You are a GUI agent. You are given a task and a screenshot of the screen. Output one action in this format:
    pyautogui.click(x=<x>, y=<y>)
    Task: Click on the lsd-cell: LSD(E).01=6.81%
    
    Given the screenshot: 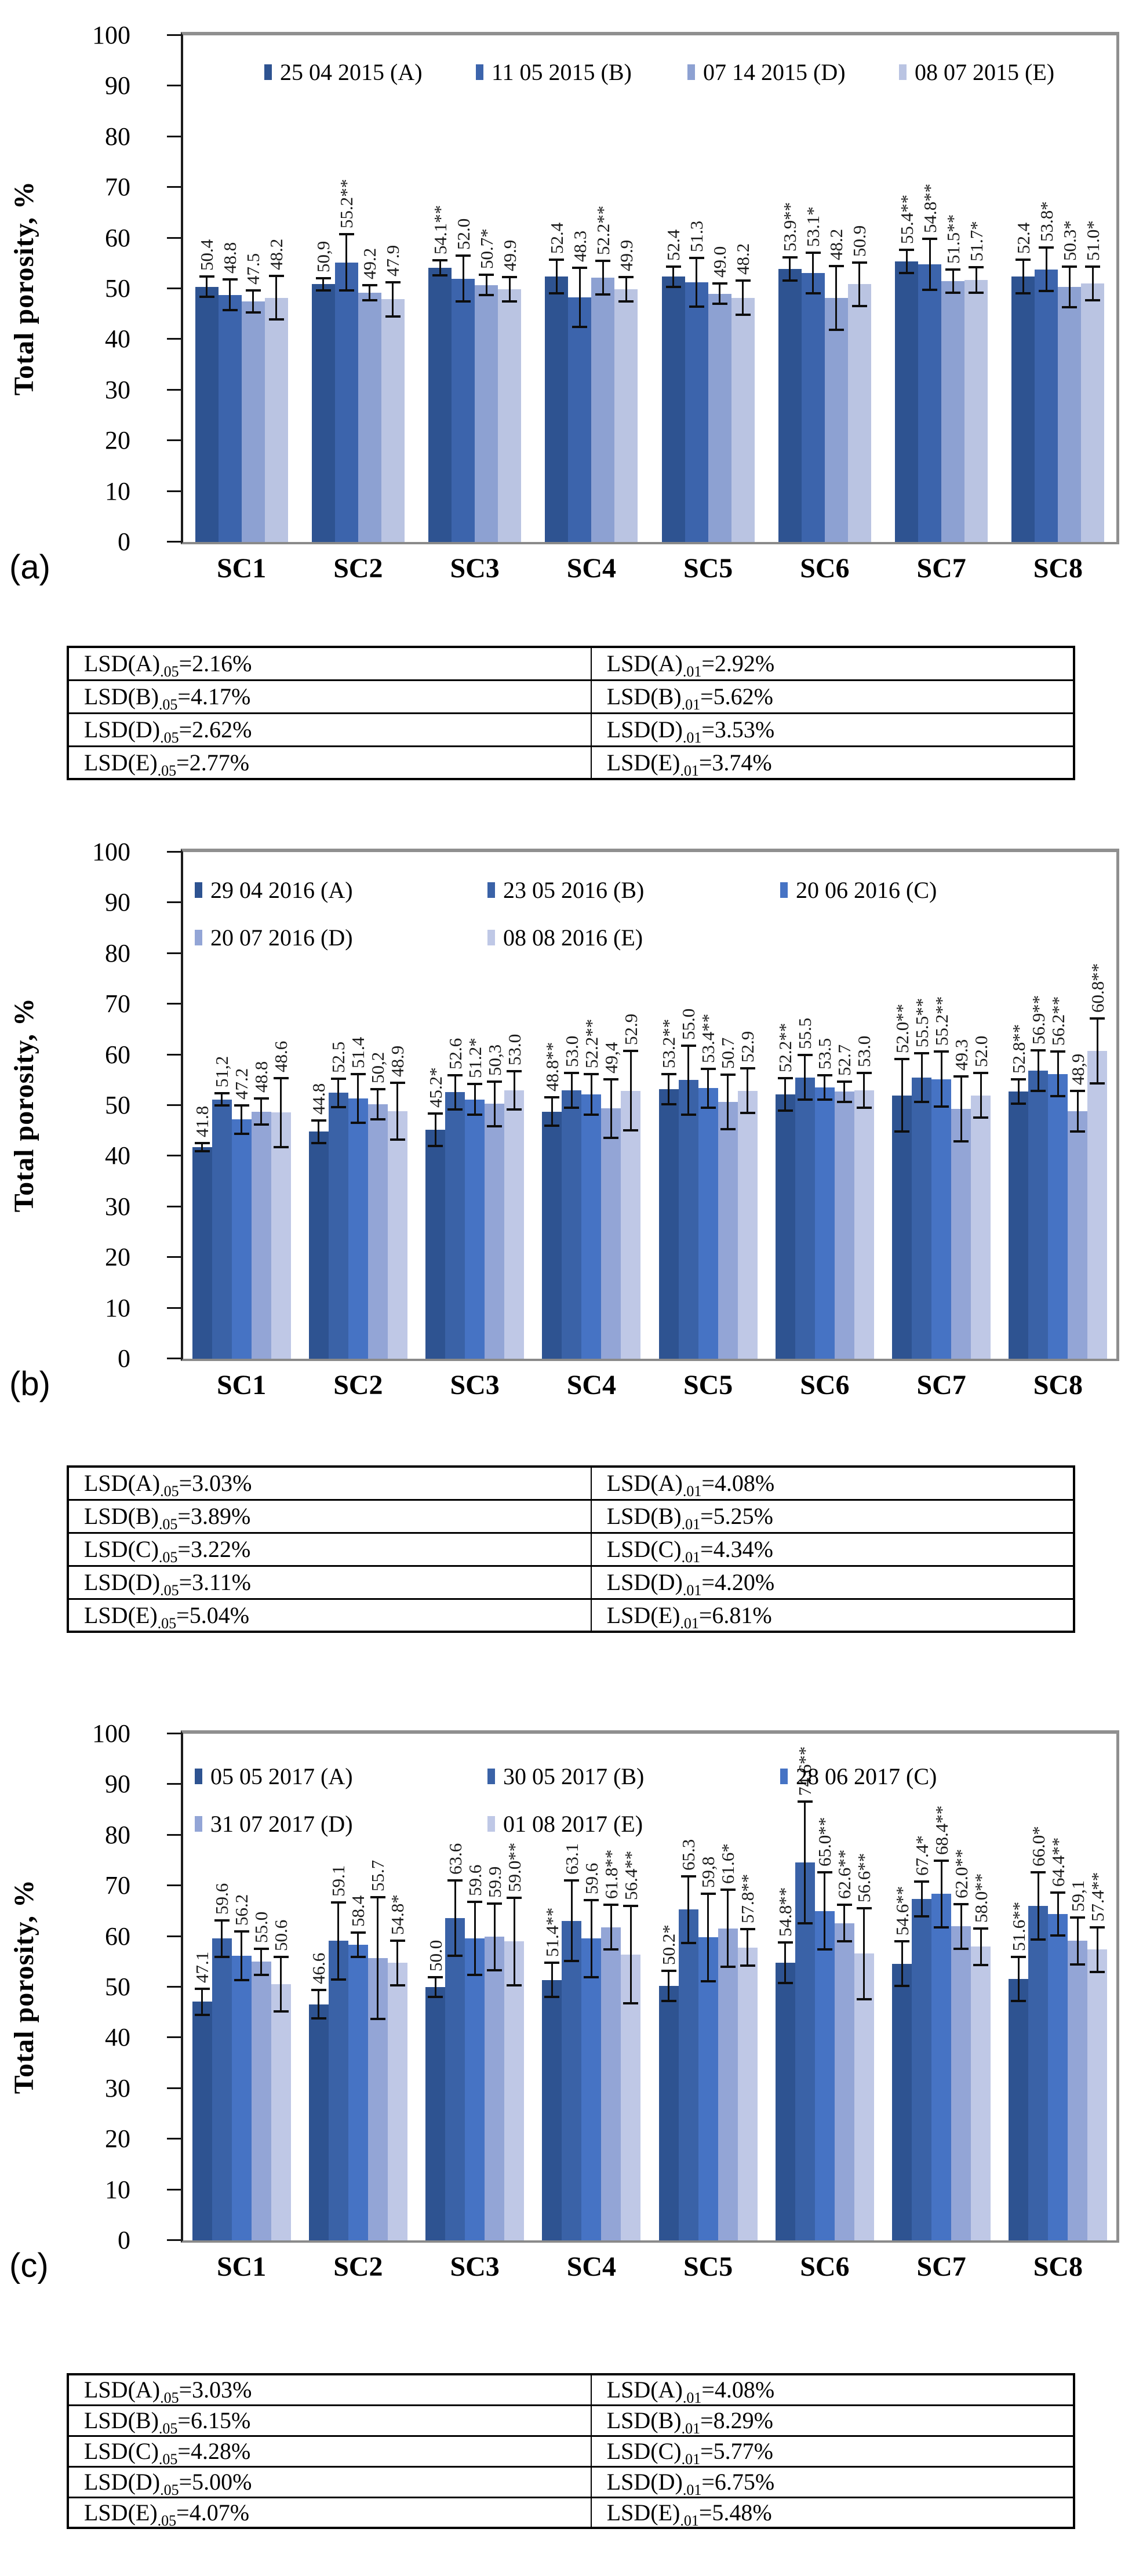 What is the action you would take?
    pyautogui.click(x=832, y=1615)
    